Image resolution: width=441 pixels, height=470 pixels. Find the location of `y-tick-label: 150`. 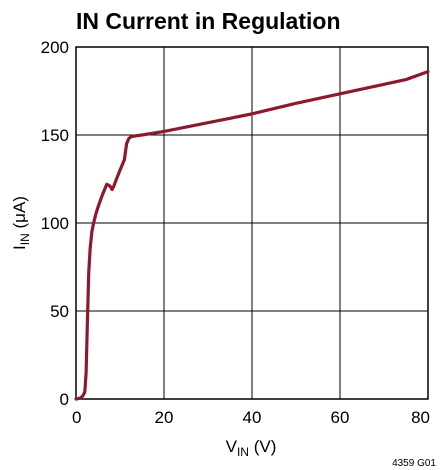

y-tick-label: 150 is located at coordinates (55, 135).